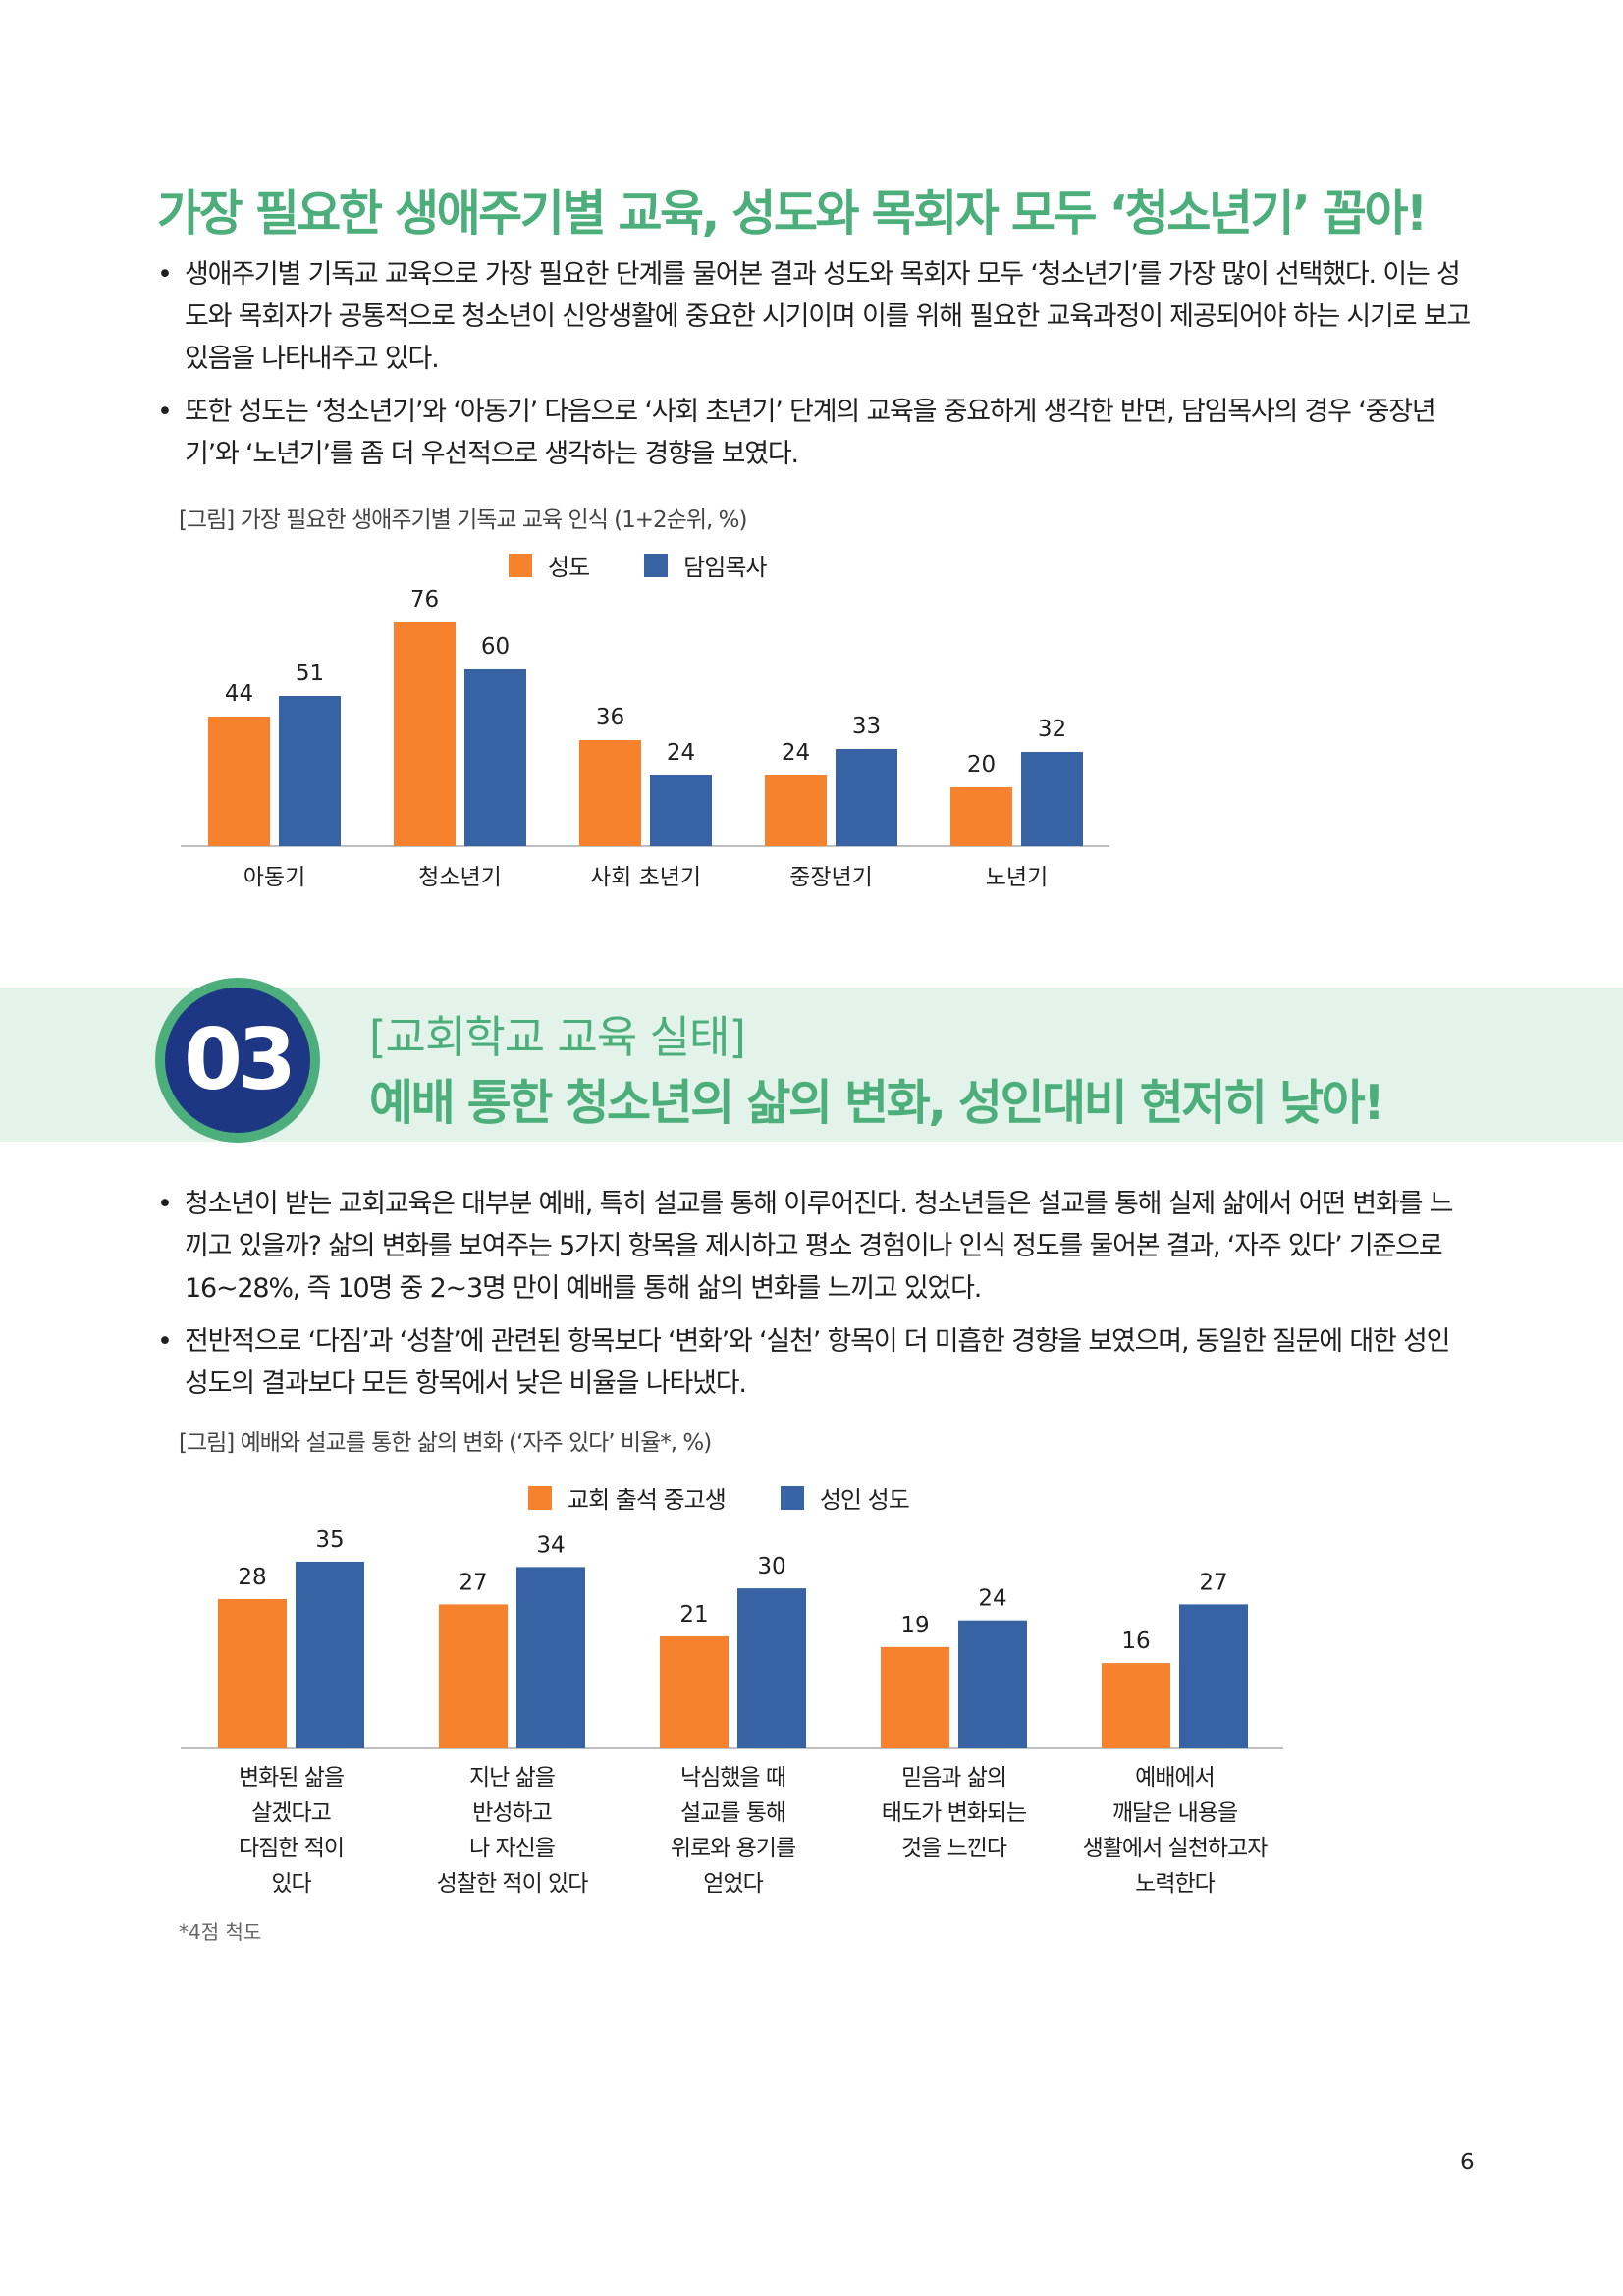  I want to click on legend-label: 성인 성도, so click(864, 1500).